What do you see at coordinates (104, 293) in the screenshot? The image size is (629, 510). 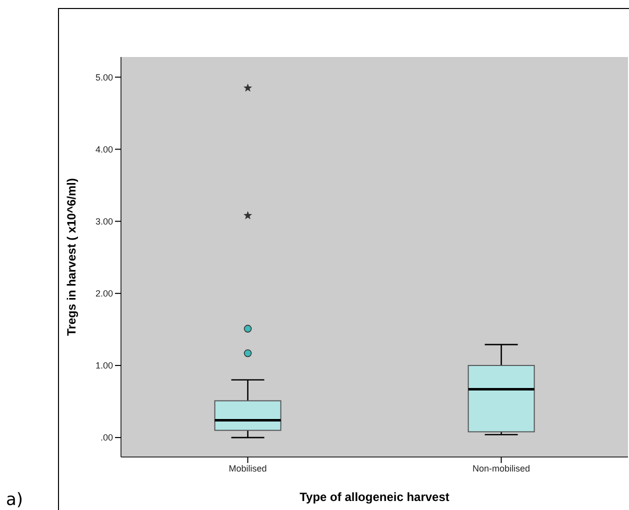 I see `y-tick-label: 2.00` at bounding box center [104, 293].